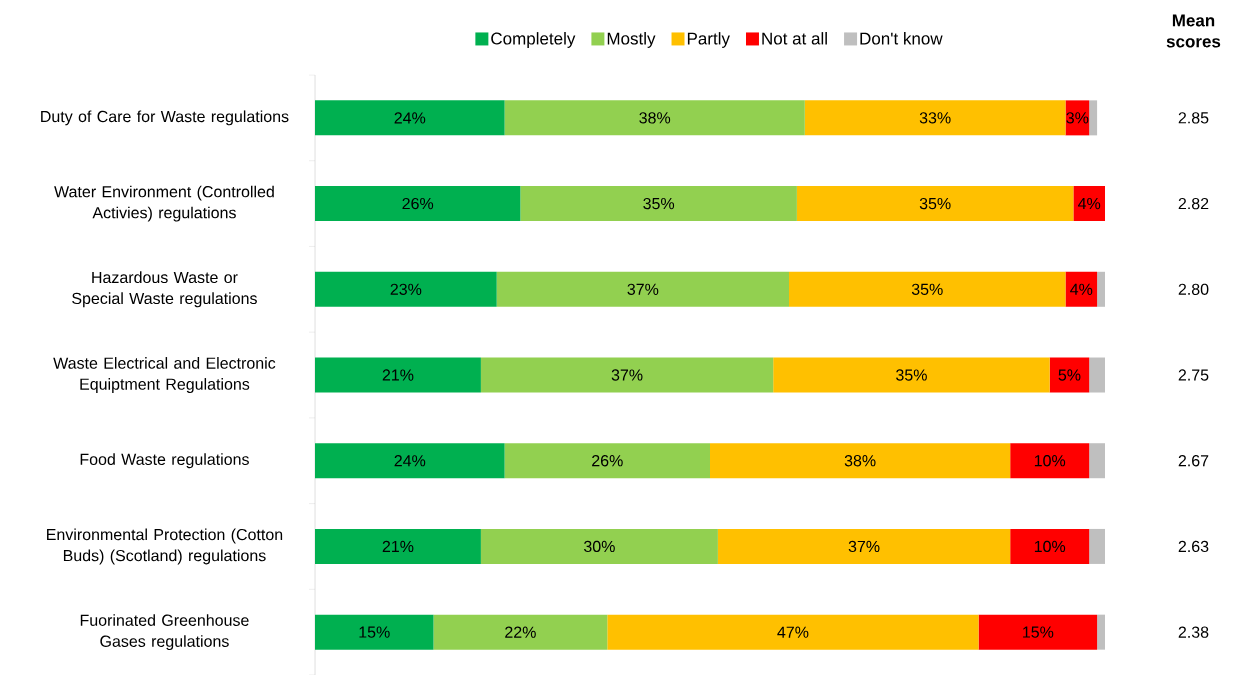 This screenshot has height=675, width=1237. Describe the element at coordinates (708, 40) in the screenshot. I see `legend-label: Partly` at that location.